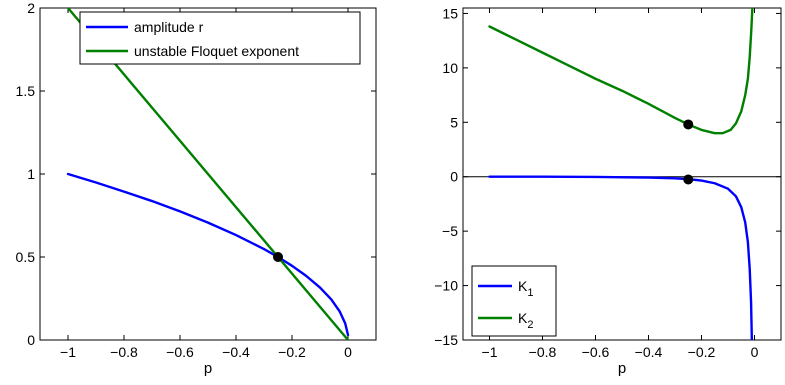 This screenshot has width=785, height=385. Describe the element at coordinates (169, 27) in the screenshot. I see `legend-label-0: amplitude r` at that location.